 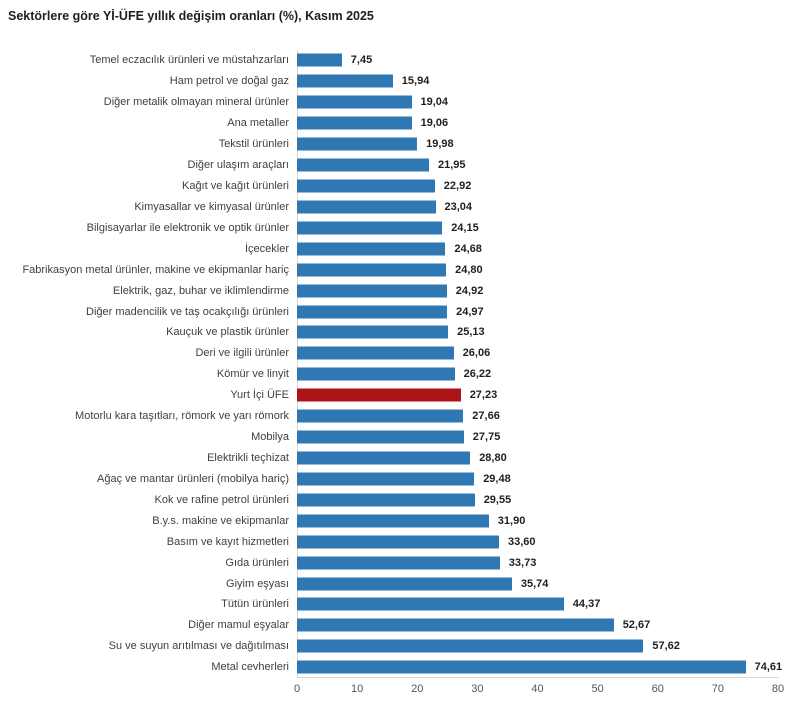 What do you see at coordinates (597, 689) in the screenshot?
I see `x-tick-label: 50` at bounding box center [597, 689].